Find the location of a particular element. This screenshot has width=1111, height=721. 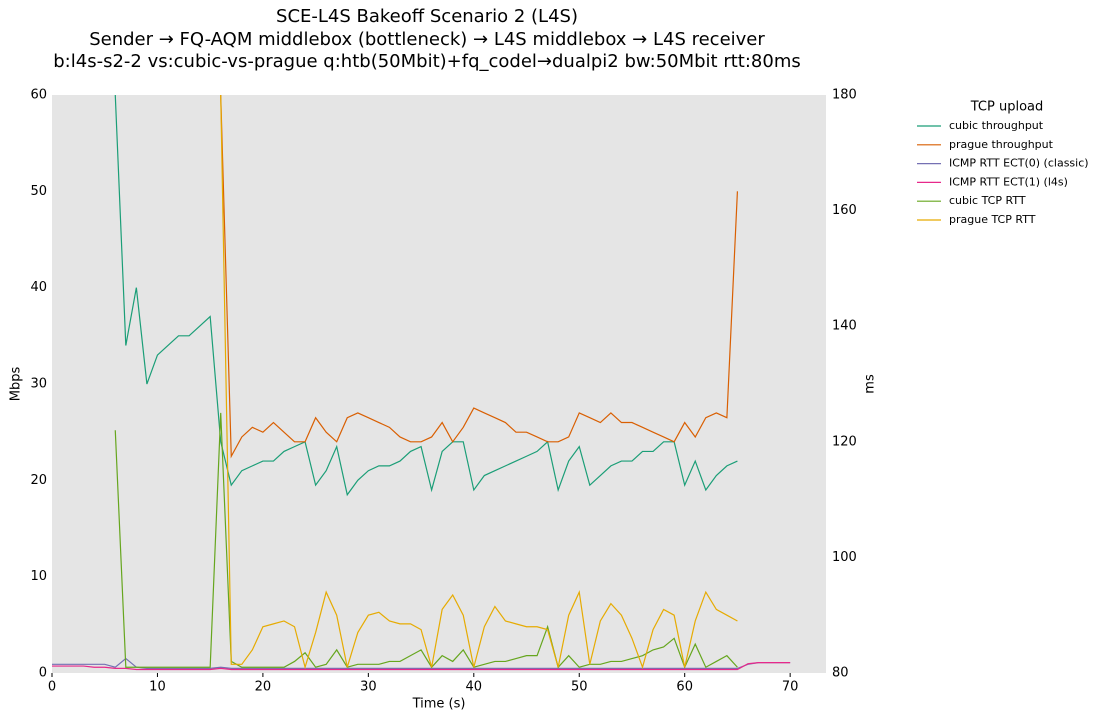

x-axis-label: Time (s) is located at coordinates (439, 704).